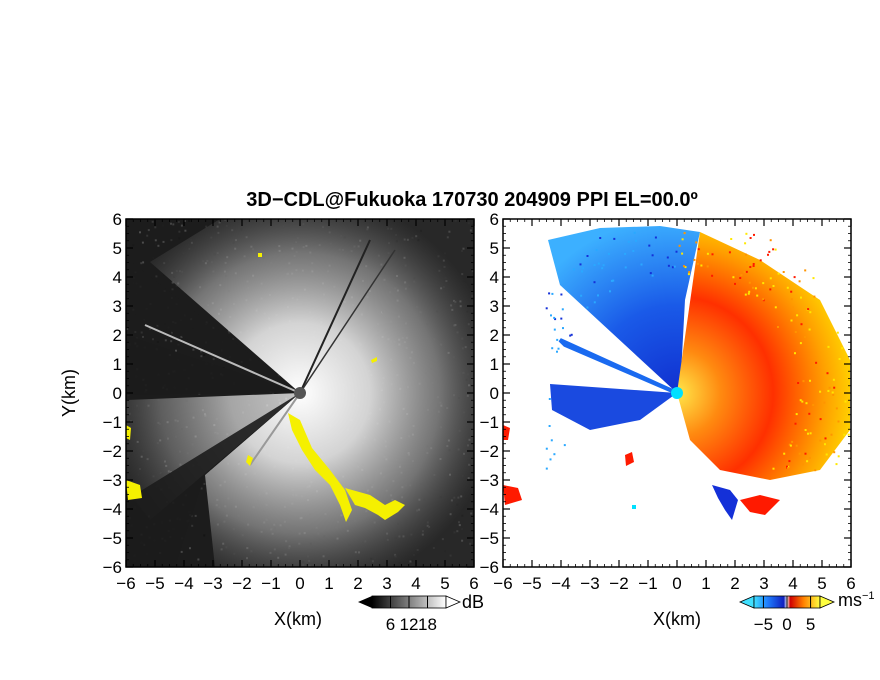 Image resolution: width=880 pixels, height=680 pixels. Describe the element at coordinates (213, 480) in the screenshot. I see `power-gap-wedge-sw` at that location.